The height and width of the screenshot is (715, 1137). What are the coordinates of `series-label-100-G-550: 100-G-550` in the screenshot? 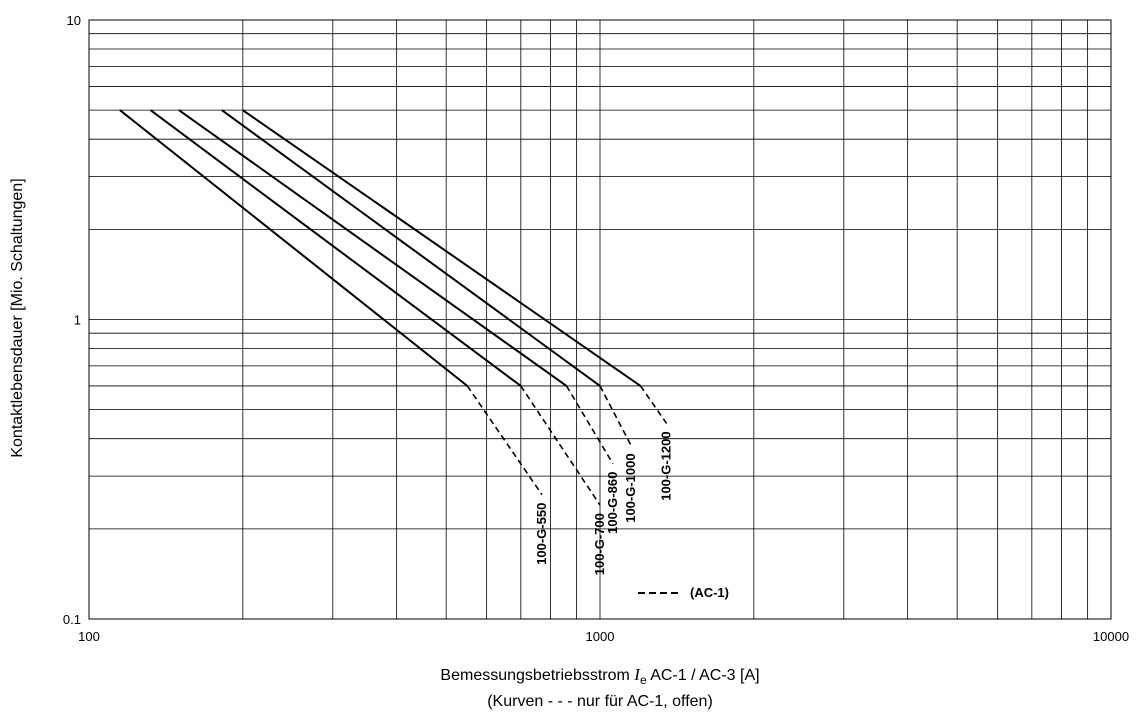 It's located at (541, 534).